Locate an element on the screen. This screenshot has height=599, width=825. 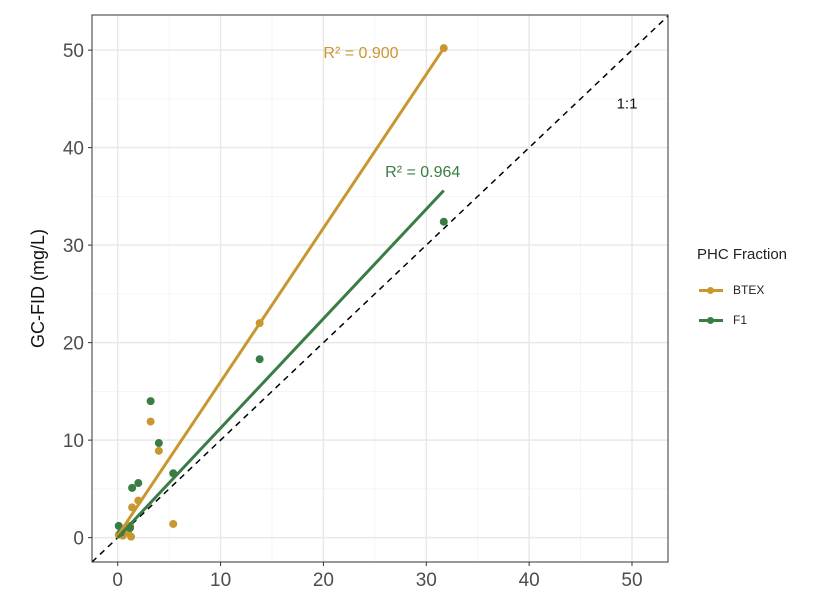
legend-key-f1 is located at coordinates (711, 320).